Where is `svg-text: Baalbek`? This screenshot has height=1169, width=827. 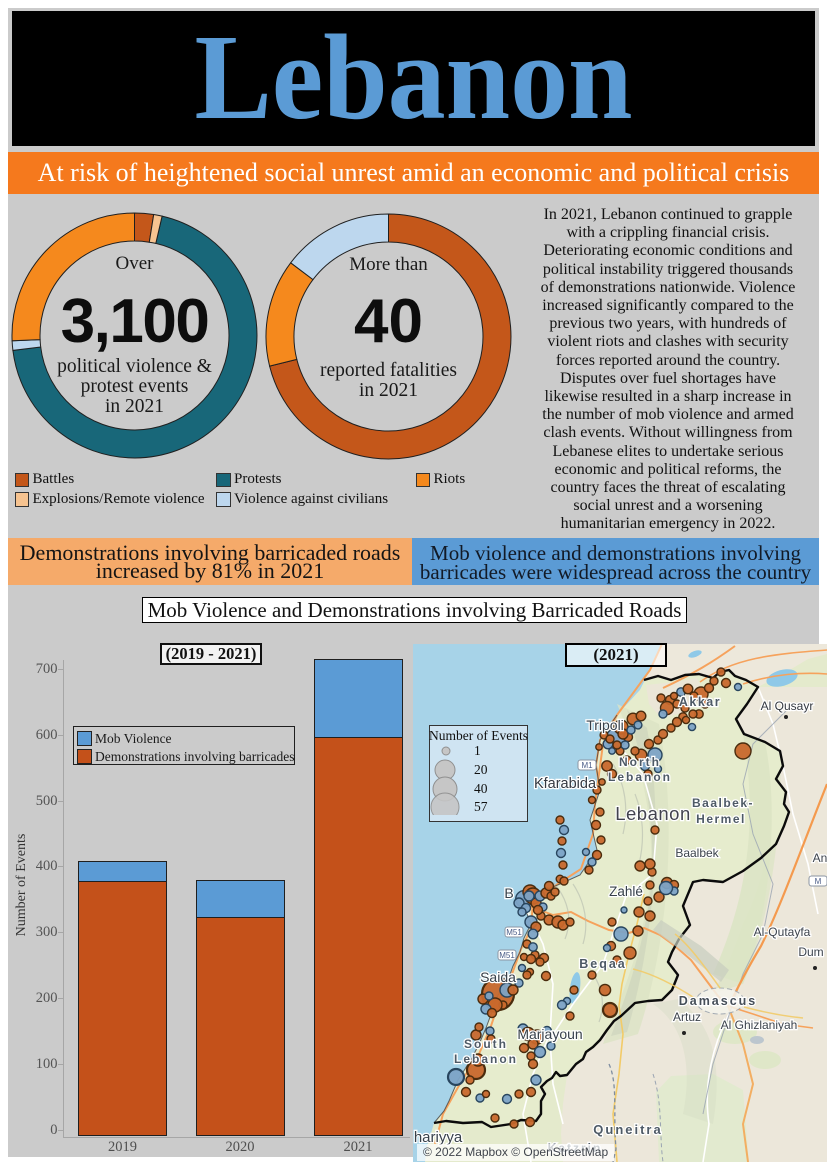
svg-text: Baalbek is located at coordinates (697, 853).